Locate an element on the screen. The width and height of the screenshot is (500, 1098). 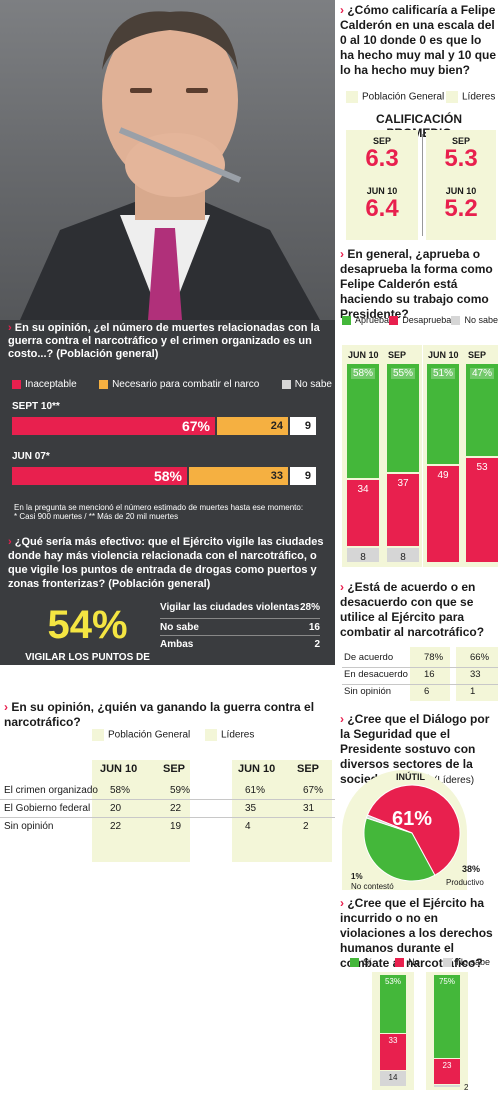
legend-no-sabe: No sabe is located at coordinates (306, 384).